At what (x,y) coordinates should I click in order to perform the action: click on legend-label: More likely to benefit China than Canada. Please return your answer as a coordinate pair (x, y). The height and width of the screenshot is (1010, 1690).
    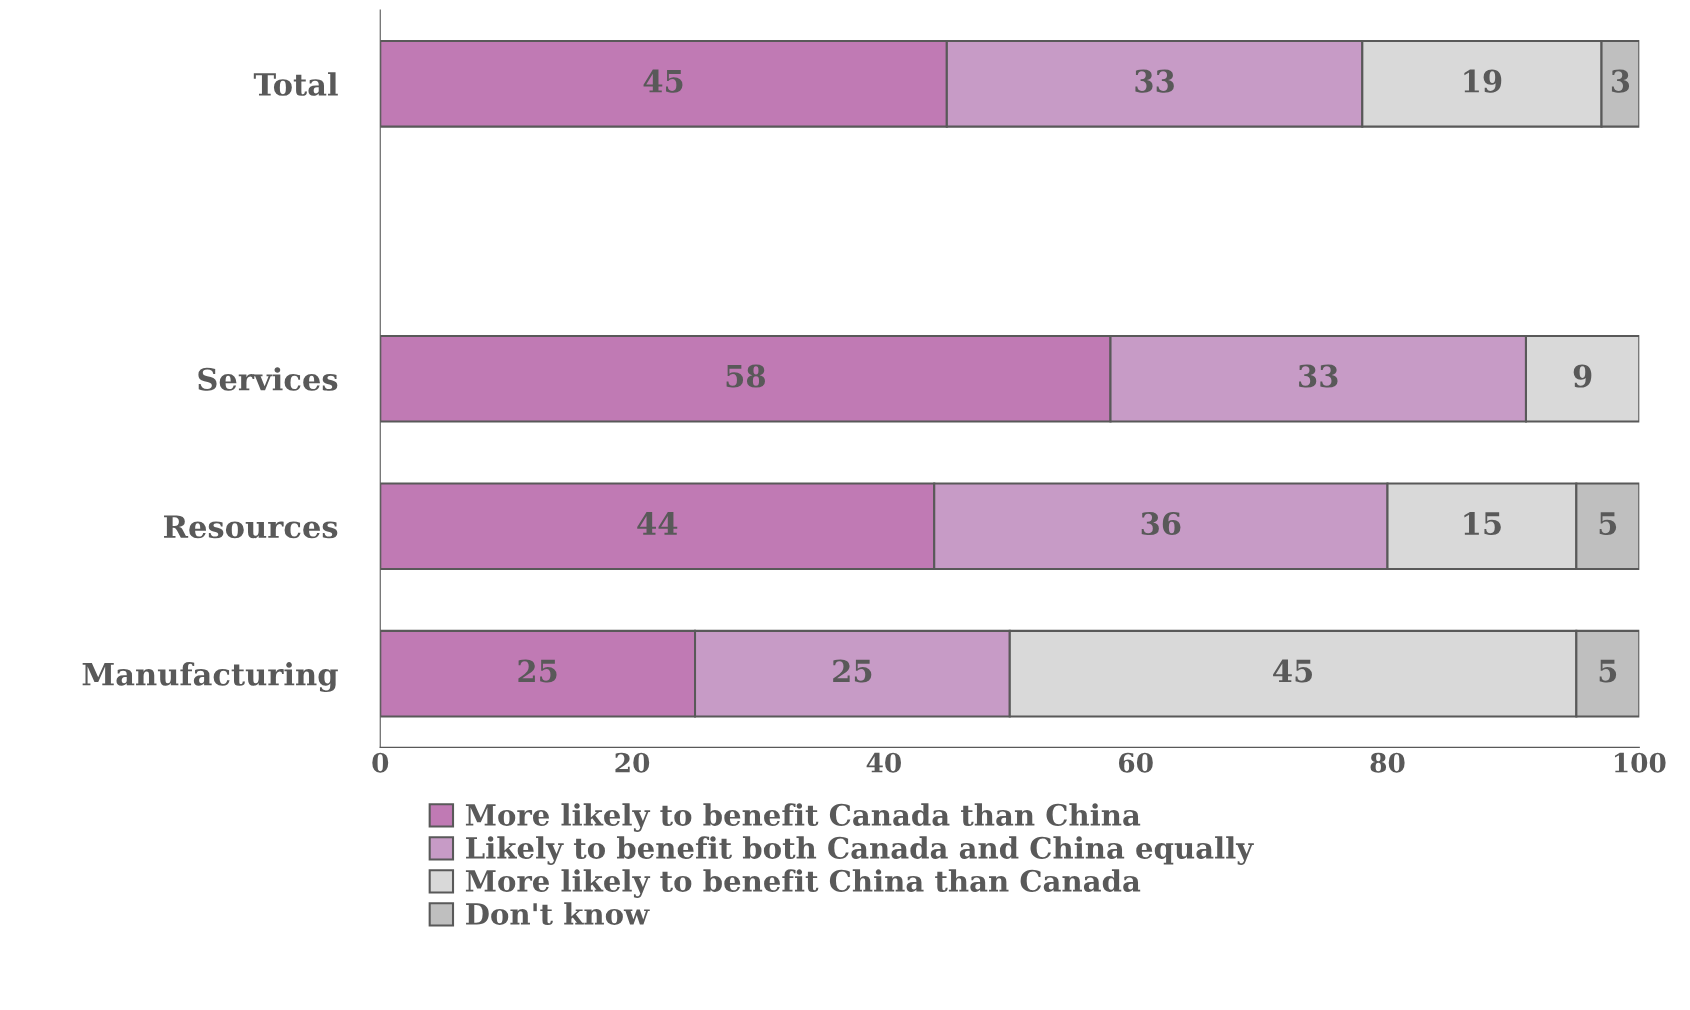
    Looking at the image, I should click on (803, 883).